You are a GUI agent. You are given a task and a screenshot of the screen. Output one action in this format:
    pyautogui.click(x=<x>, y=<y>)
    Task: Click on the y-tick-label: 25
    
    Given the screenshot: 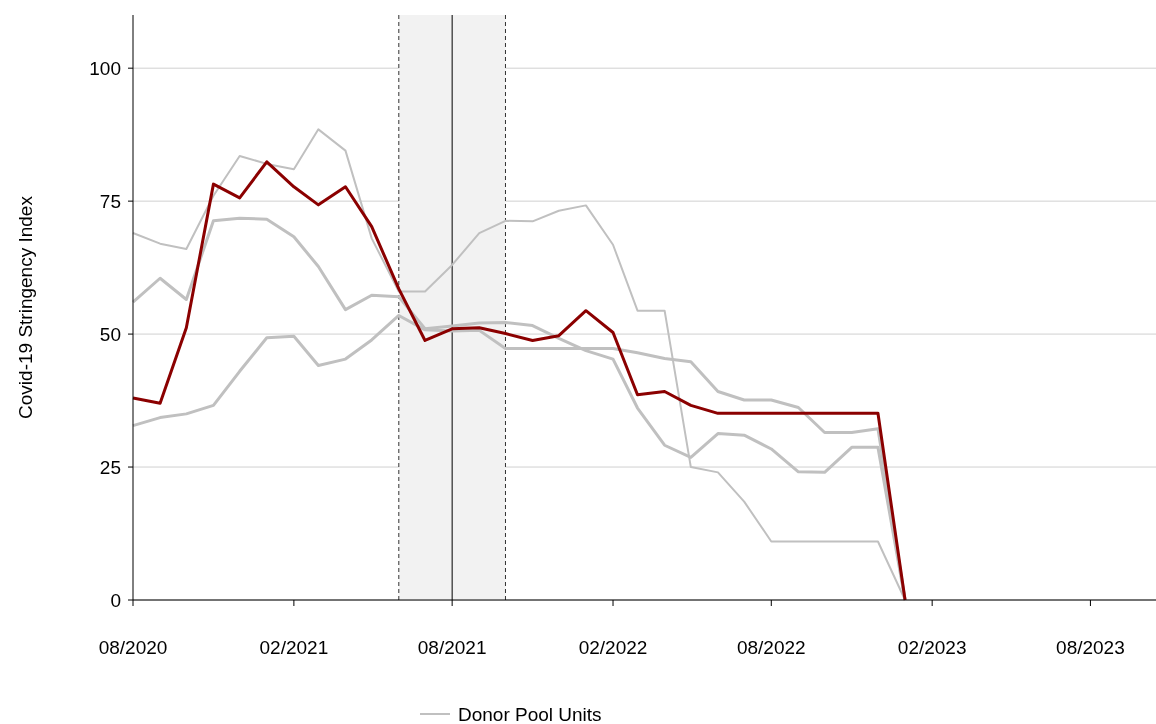 What is the action you would take?
    pyautogui.click(x=110, y=468)
    